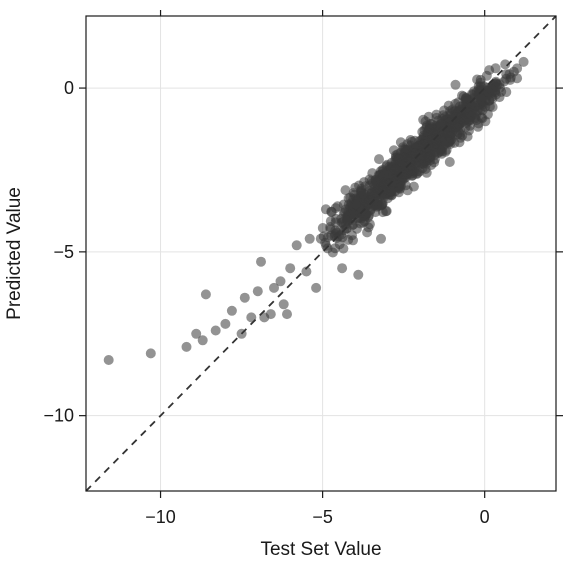 The height and width of the screenshot is (568, 574). I want to click on y-tick-label: 0, so click(69, 88).